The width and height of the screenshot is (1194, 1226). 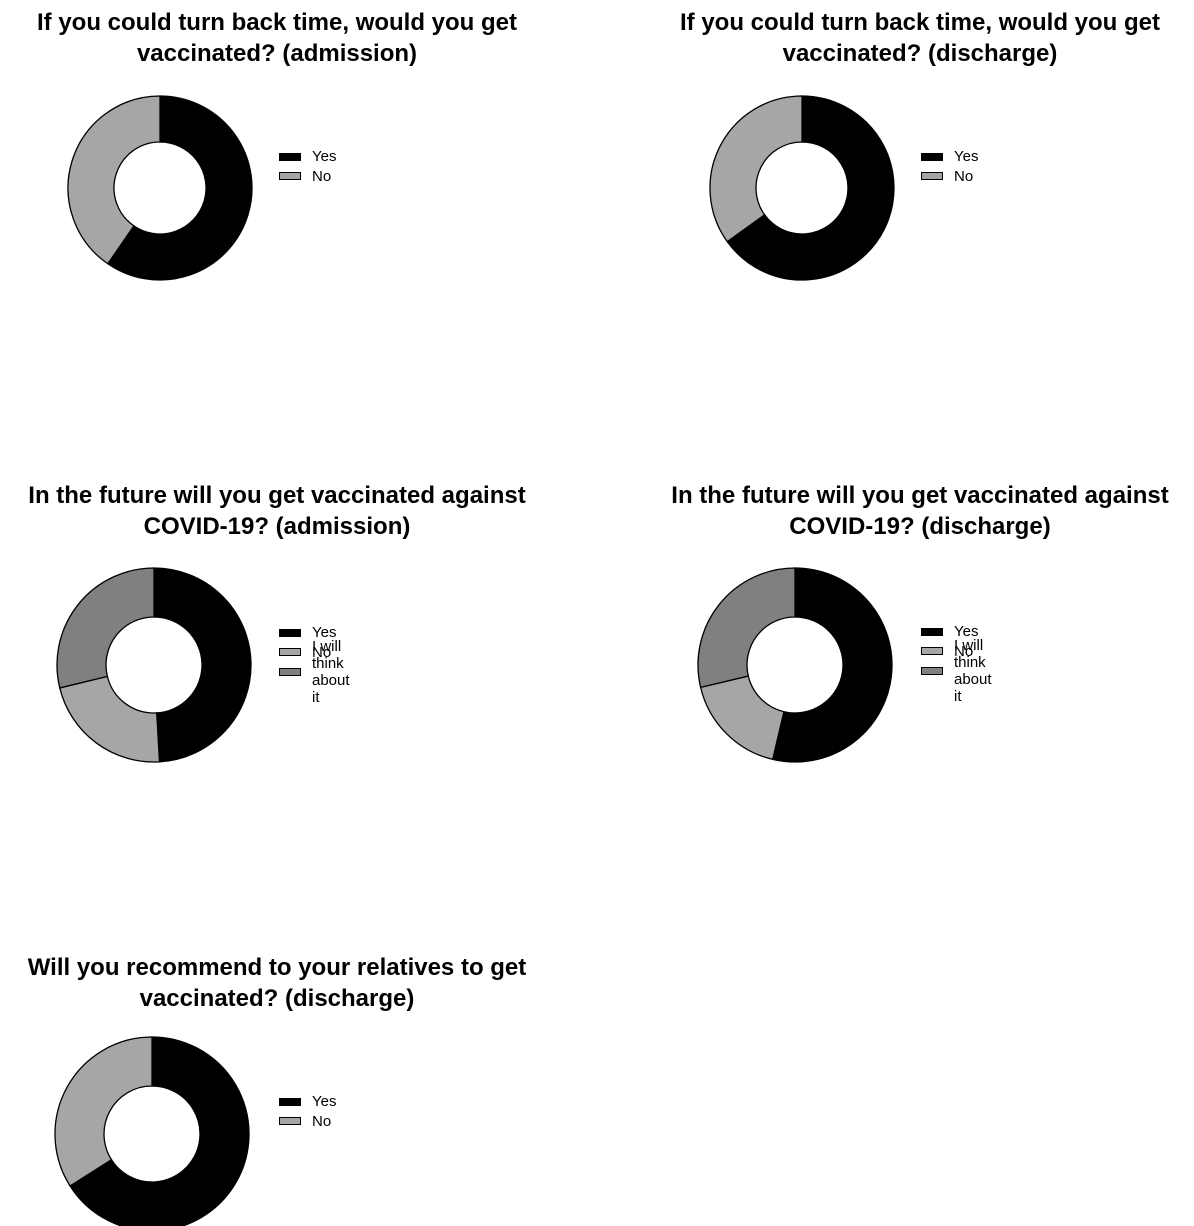 I want to click on title-line: COVID-19? (discharge), so click(x=920, y=526).